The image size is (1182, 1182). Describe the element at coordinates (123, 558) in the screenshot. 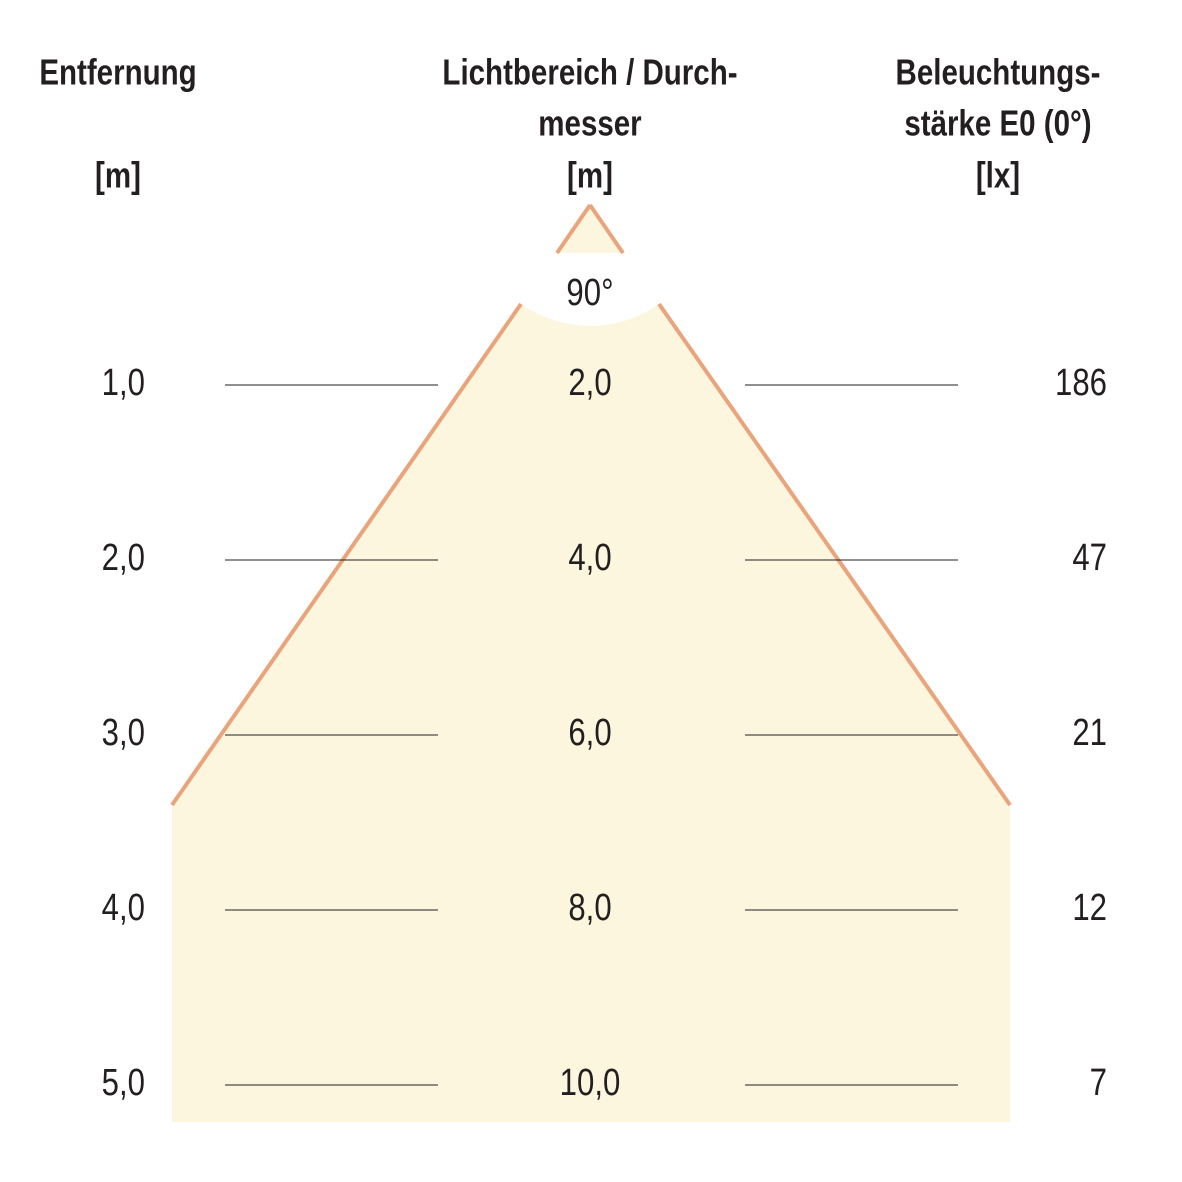

I see `distance: 2,0` at that location.